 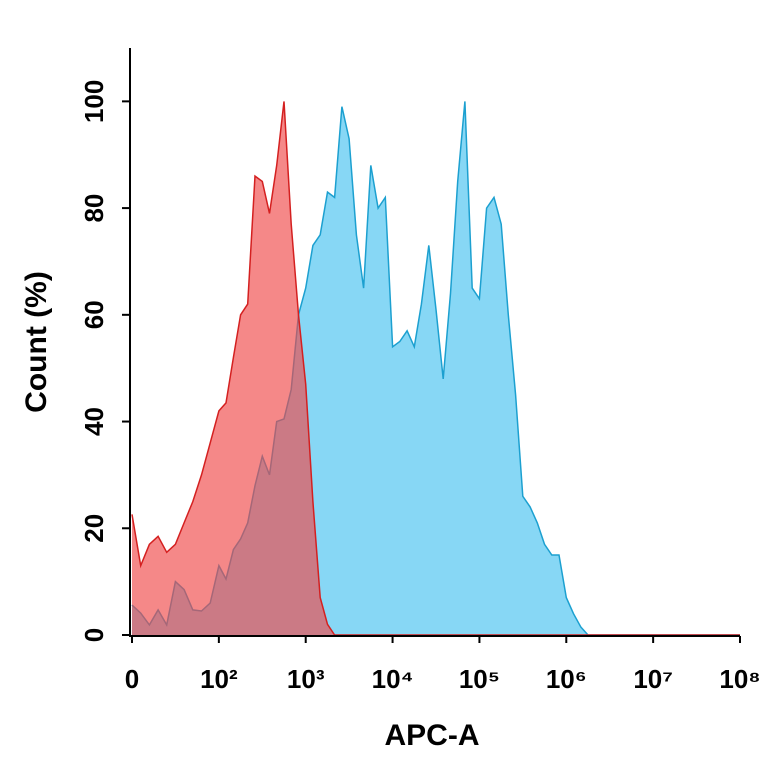 What do you see at coordinates (94, 314) in the screenshot?
I see `y-tick-label: 60` at bounding box center [94, 314].